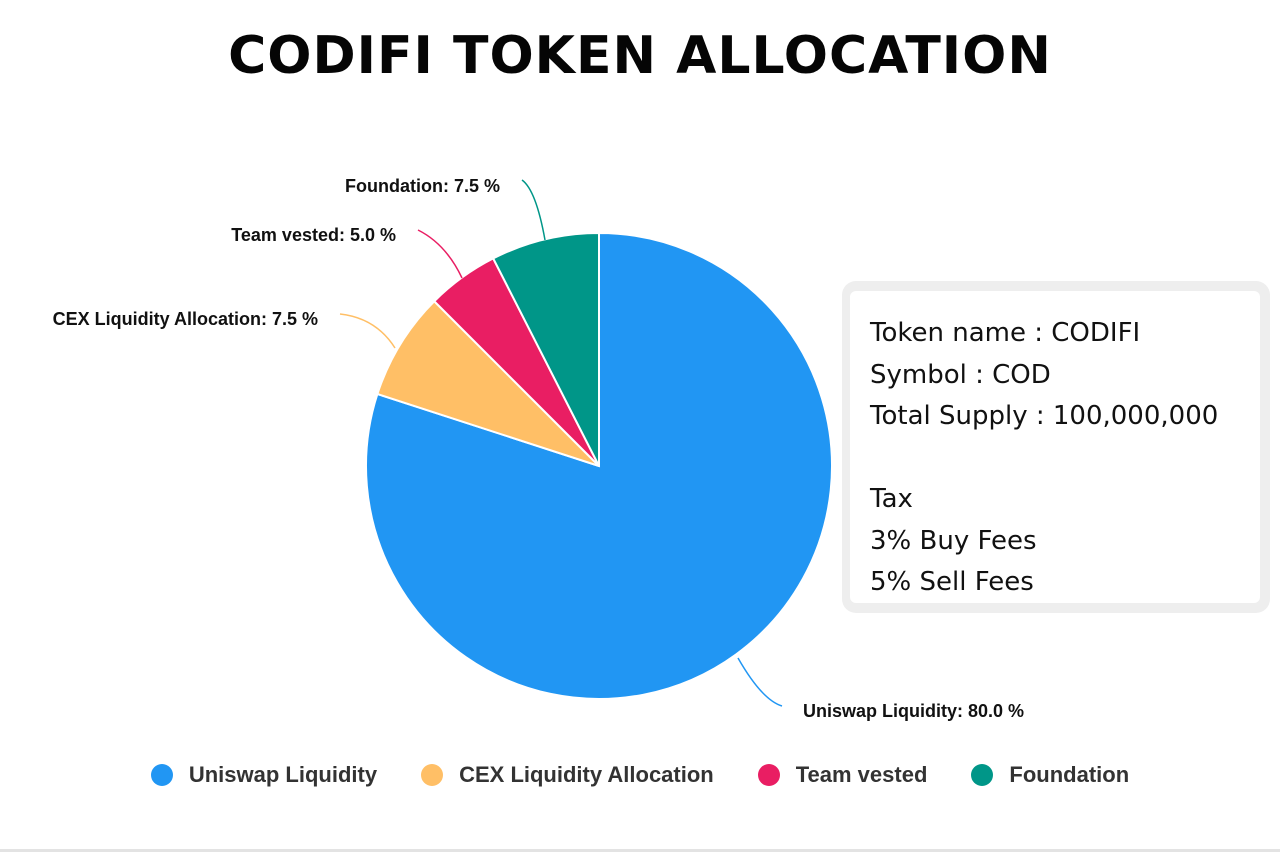 The image size is (1280, 852). I want to click on legend-item-foundation: Foundation, so click(1050, 775).